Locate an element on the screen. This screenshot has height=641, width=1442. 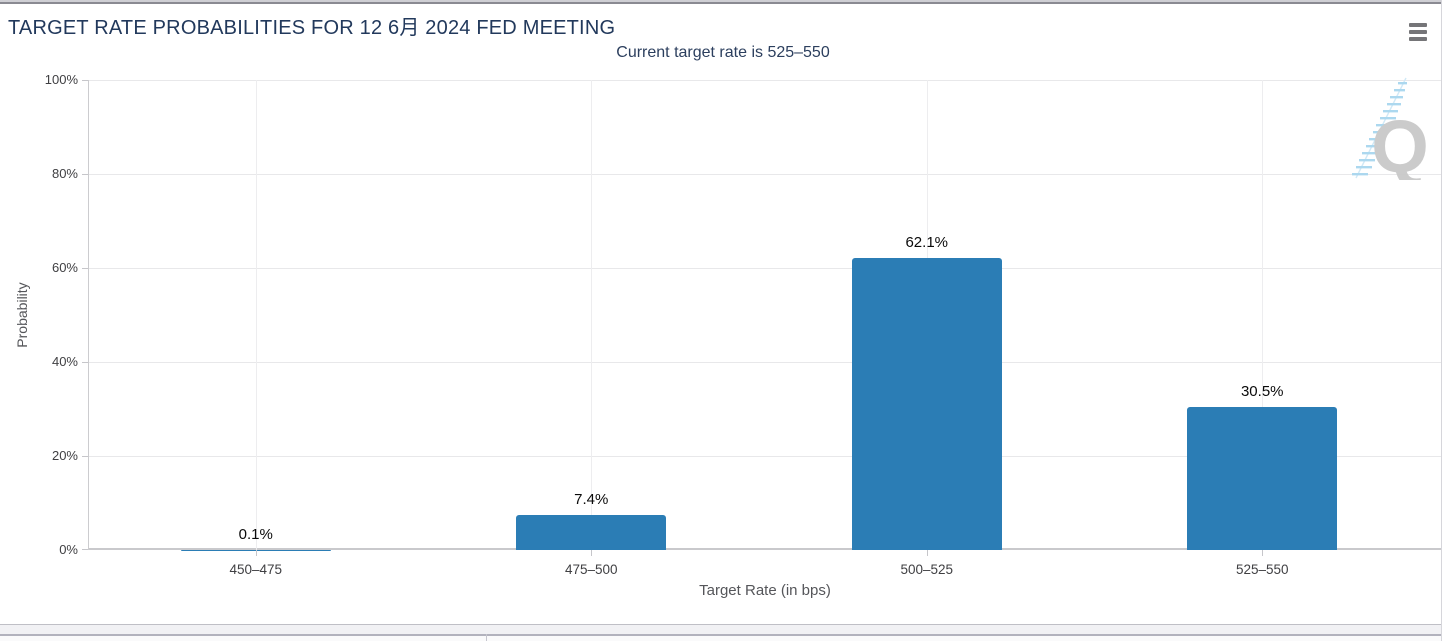
y-axis-tick-label: 40% is located at coordinates (64, 361).